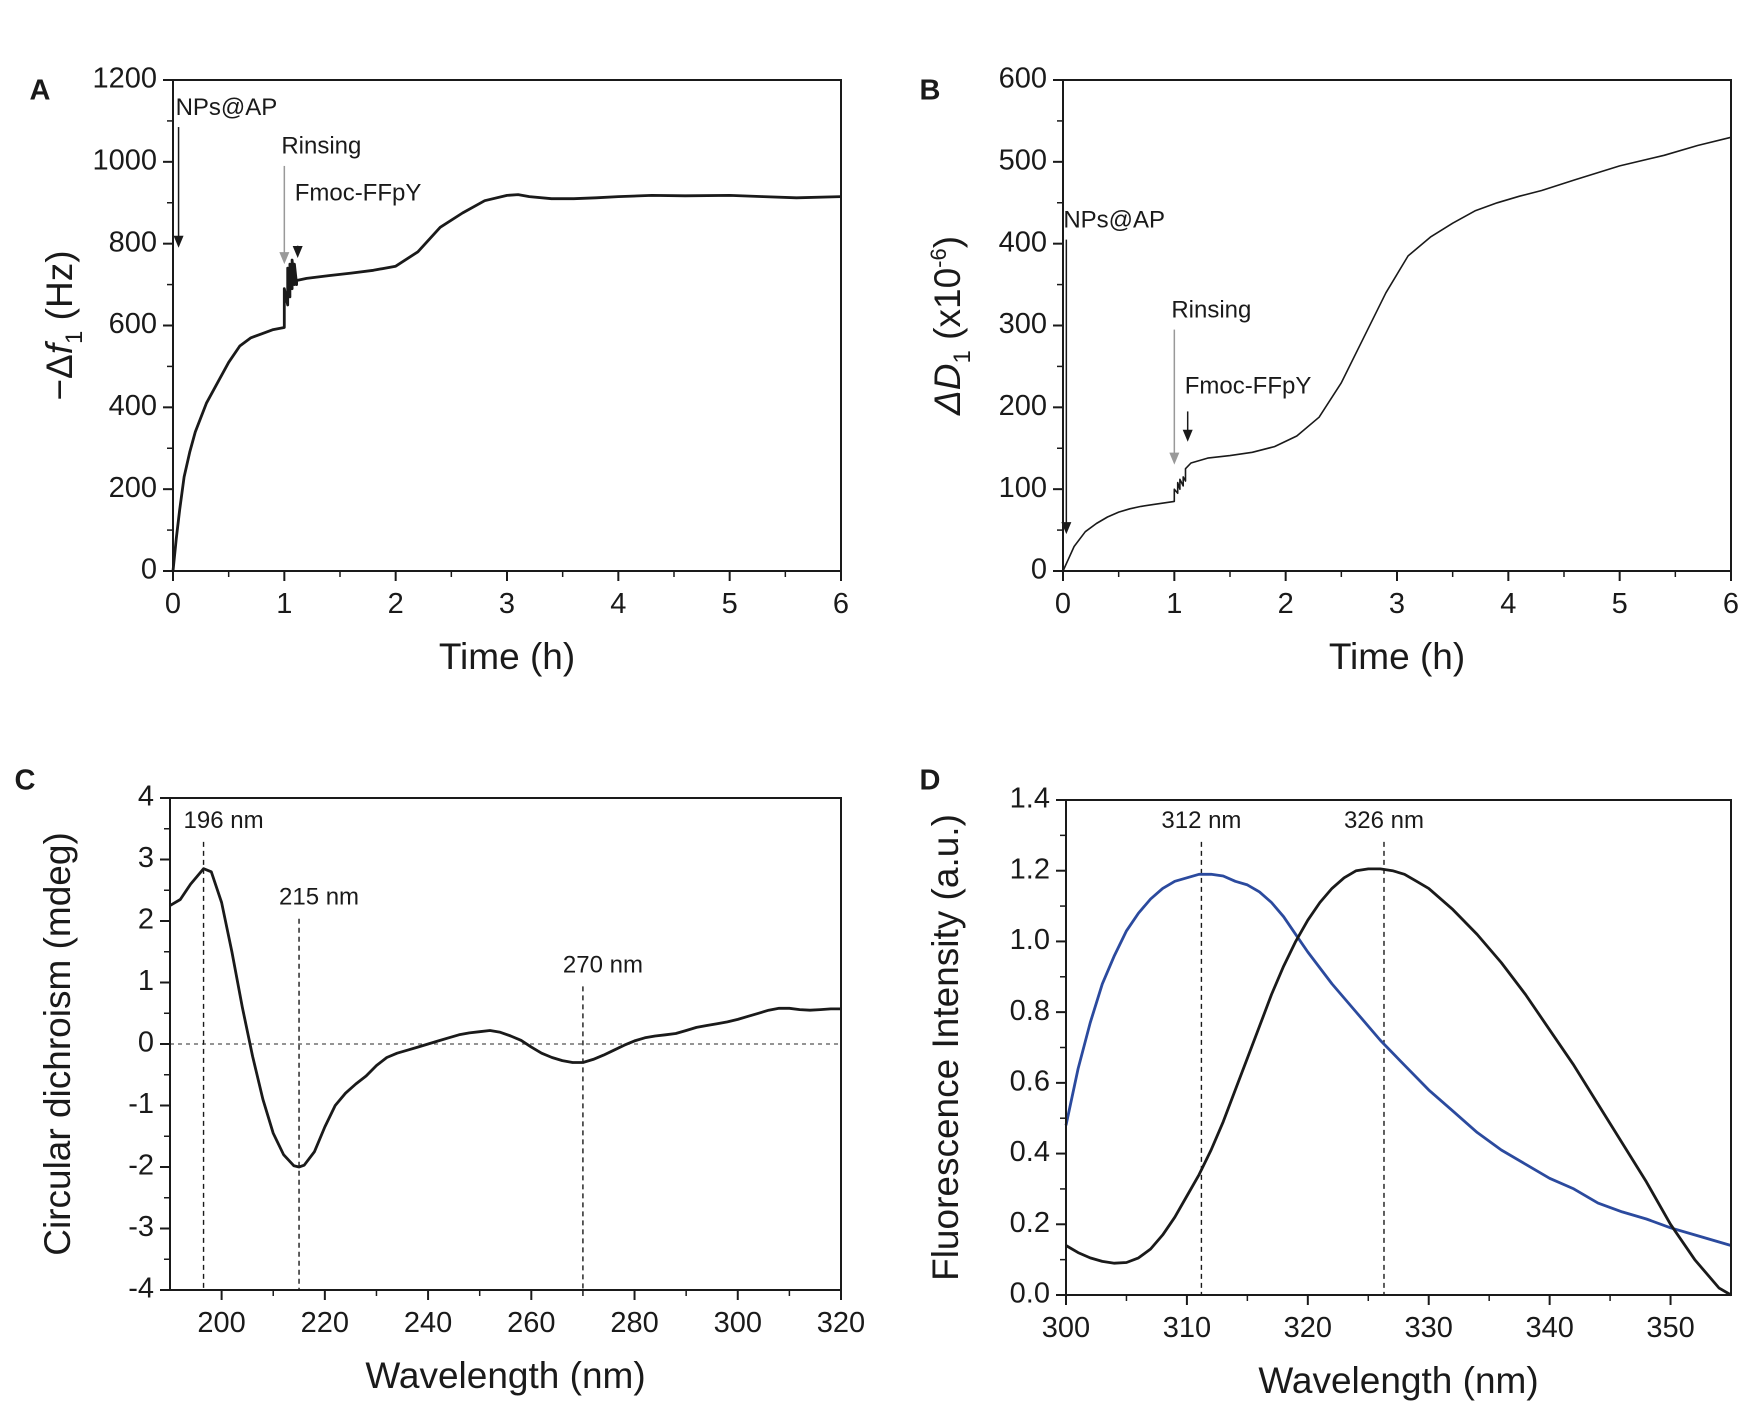  Describe the element at coordinates (1030, 940) in the screenshot. I see `y-tick-label: 1.0` at that location.